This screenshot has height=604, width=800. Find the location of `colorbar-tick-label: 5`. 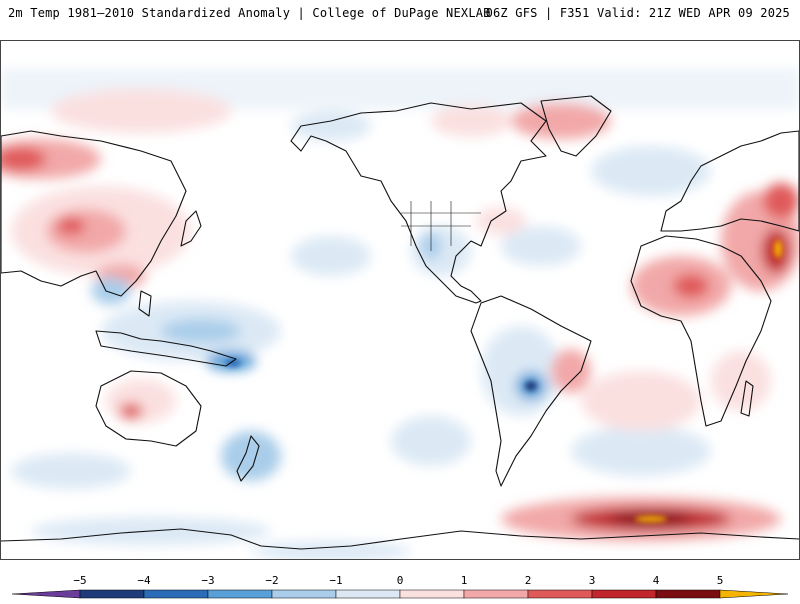

colorbar-tick-label: 5 is located at coordinates (720, 580).